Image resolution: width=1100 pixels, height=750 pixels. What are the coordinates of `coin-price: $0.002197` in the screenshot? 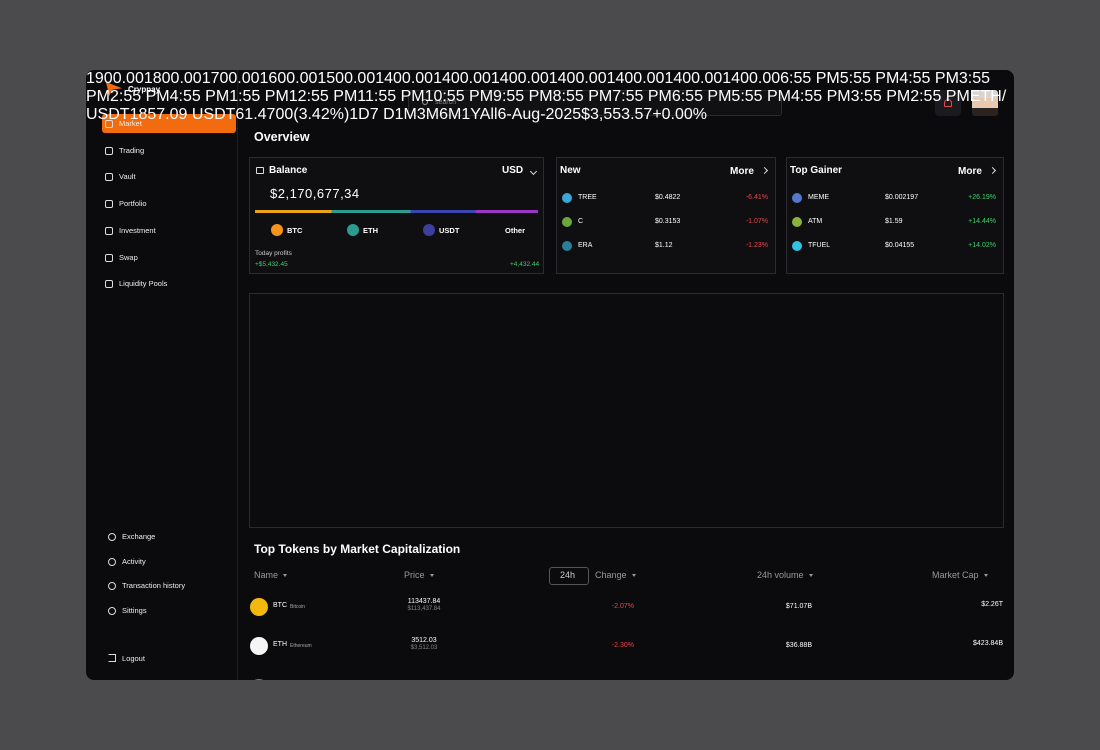 It's located at (902, 197).